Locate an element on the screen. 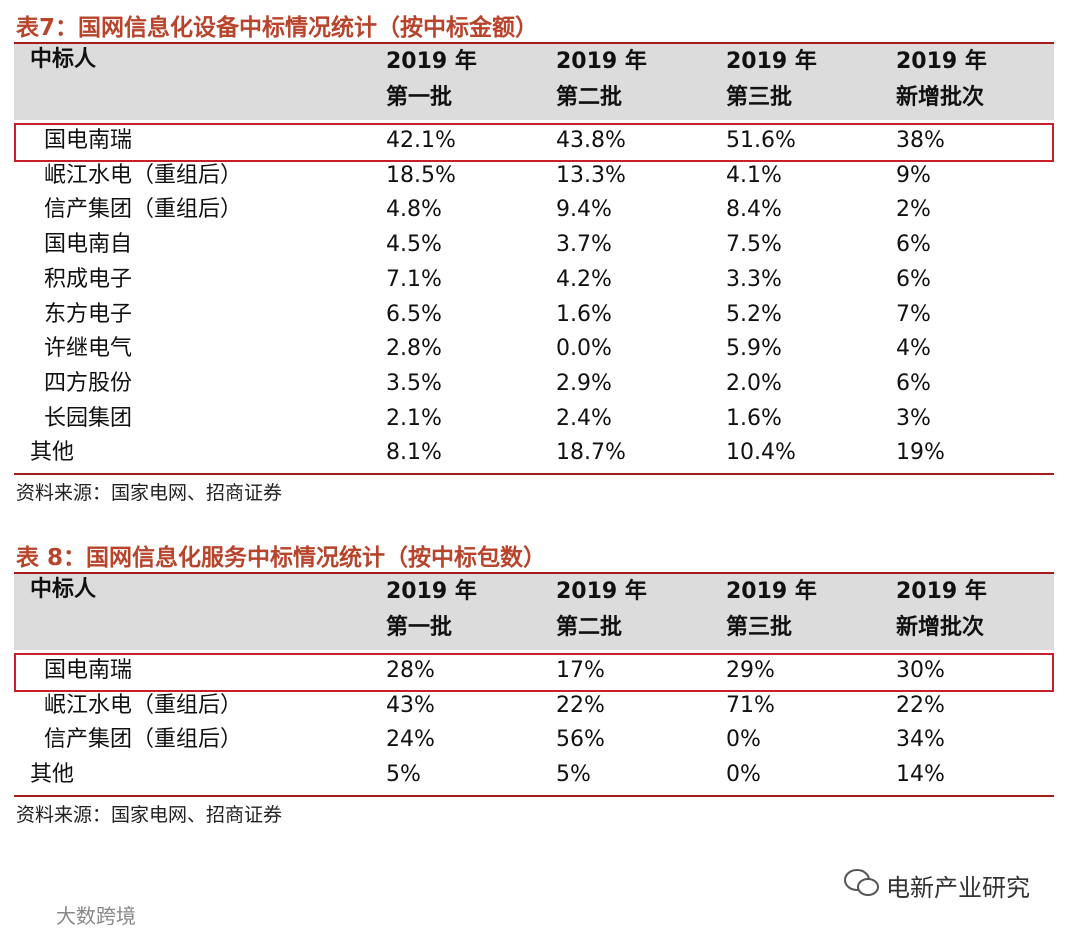 Image resolution: width=1080 pixels, height=933 pixels. table-cell: 17% is located at coordinates (580, 670).